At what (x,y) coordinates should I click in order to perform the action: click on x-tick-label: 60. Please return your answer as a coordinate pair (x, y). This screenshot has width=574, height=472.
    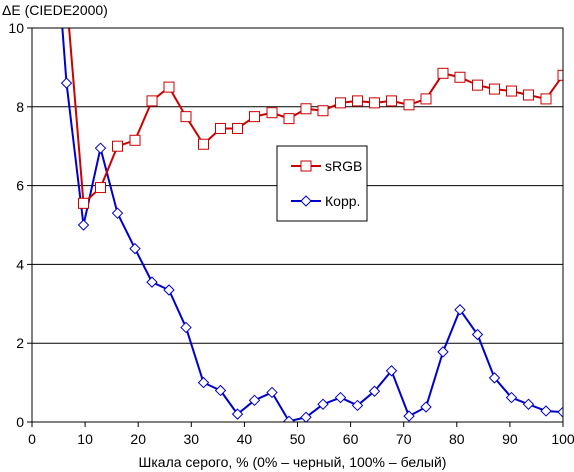
    Looking at the image, I should click on (351, 439).